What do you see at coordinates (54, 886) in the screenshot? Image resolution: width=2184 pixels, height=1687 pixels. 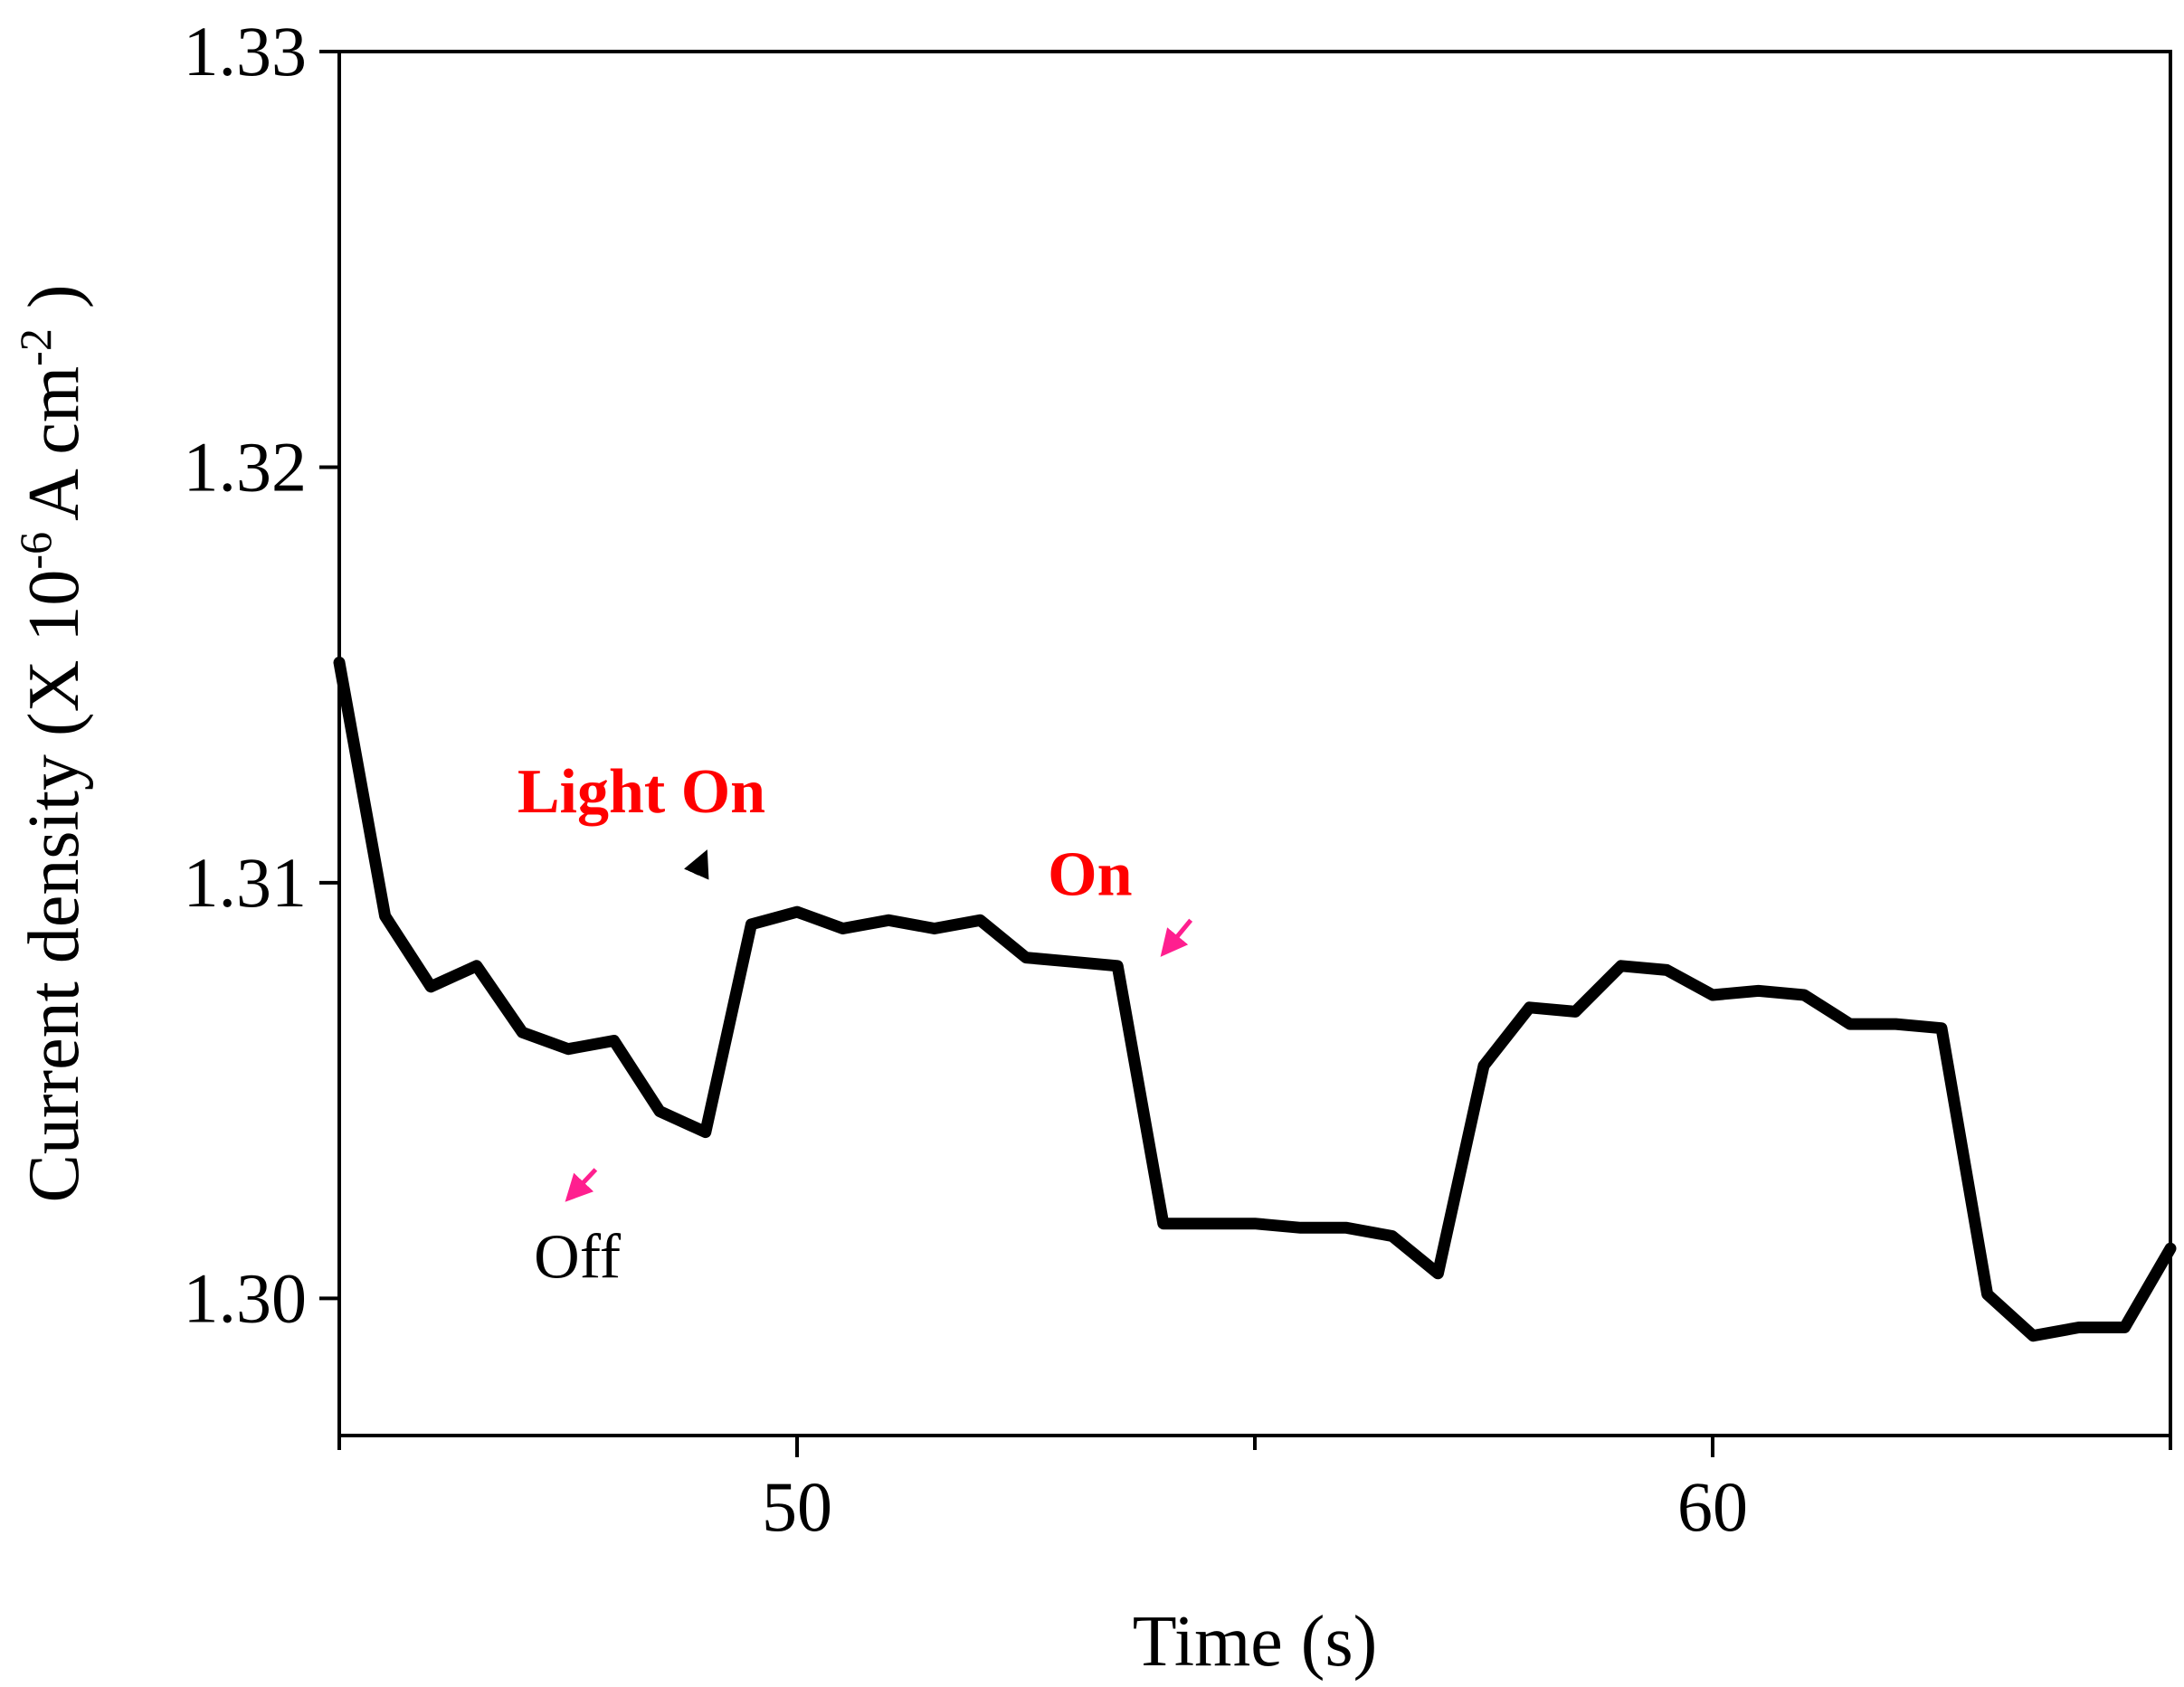 I see `y-axis-label-prefix: Current density (X 10` at bounding box center [54, 886].